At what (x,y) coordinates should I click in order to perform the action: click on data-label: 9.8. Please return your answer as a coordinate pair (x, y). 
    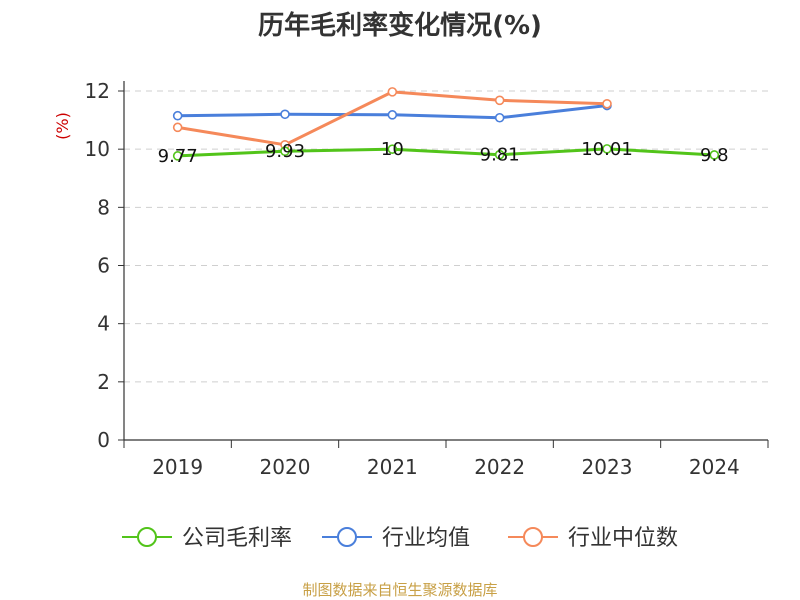
    Looking at the image, I should click on (714, 155).